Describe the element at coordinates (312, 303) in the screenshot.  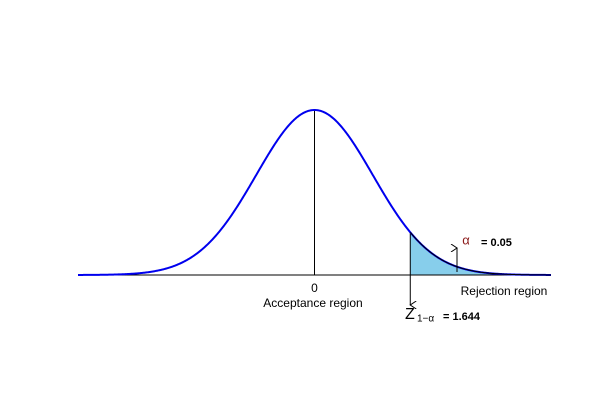
I see `acceptance-label: Acceptance region` at that location.